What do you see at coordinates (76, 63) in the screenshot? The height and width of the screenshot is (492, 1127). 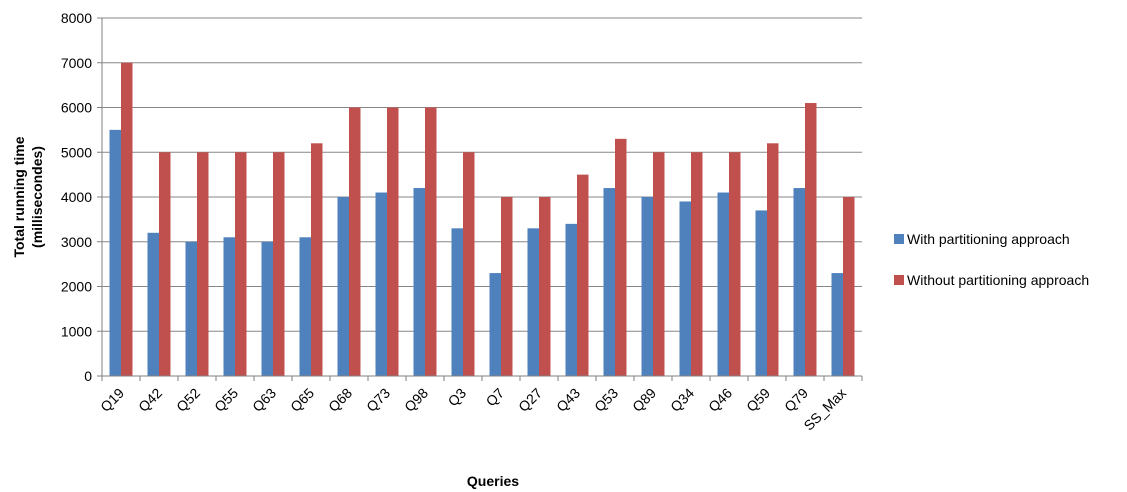 I see `y-tick-label: 7000` at bounding box center [76, 63].